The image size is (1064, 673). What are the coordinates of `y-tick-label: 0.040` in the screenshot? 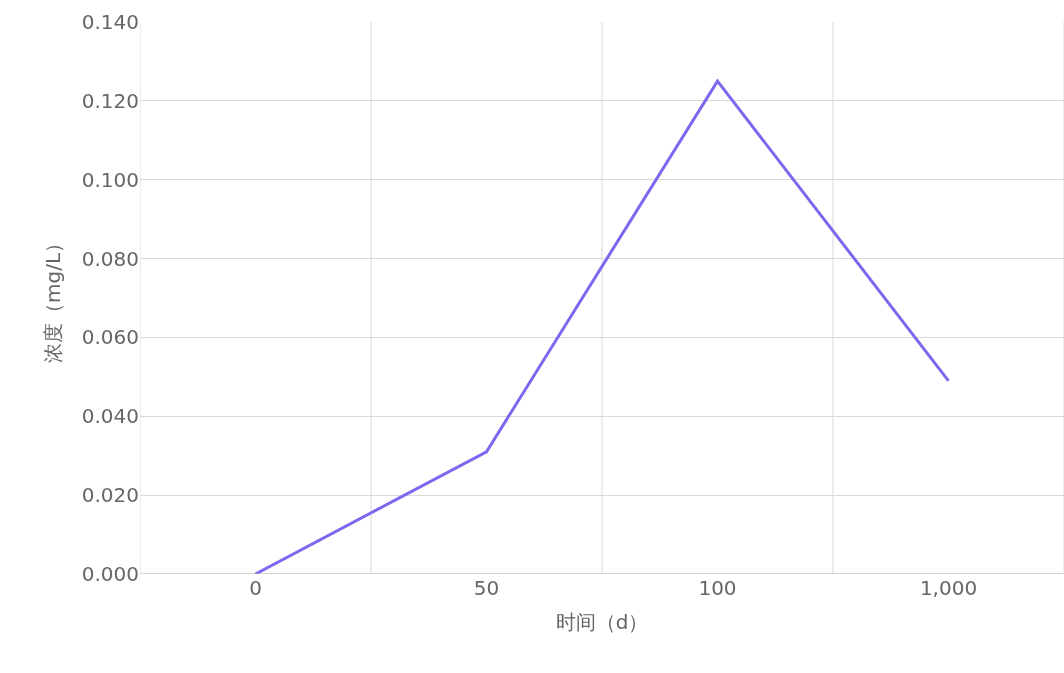 It's located at (110, 416).